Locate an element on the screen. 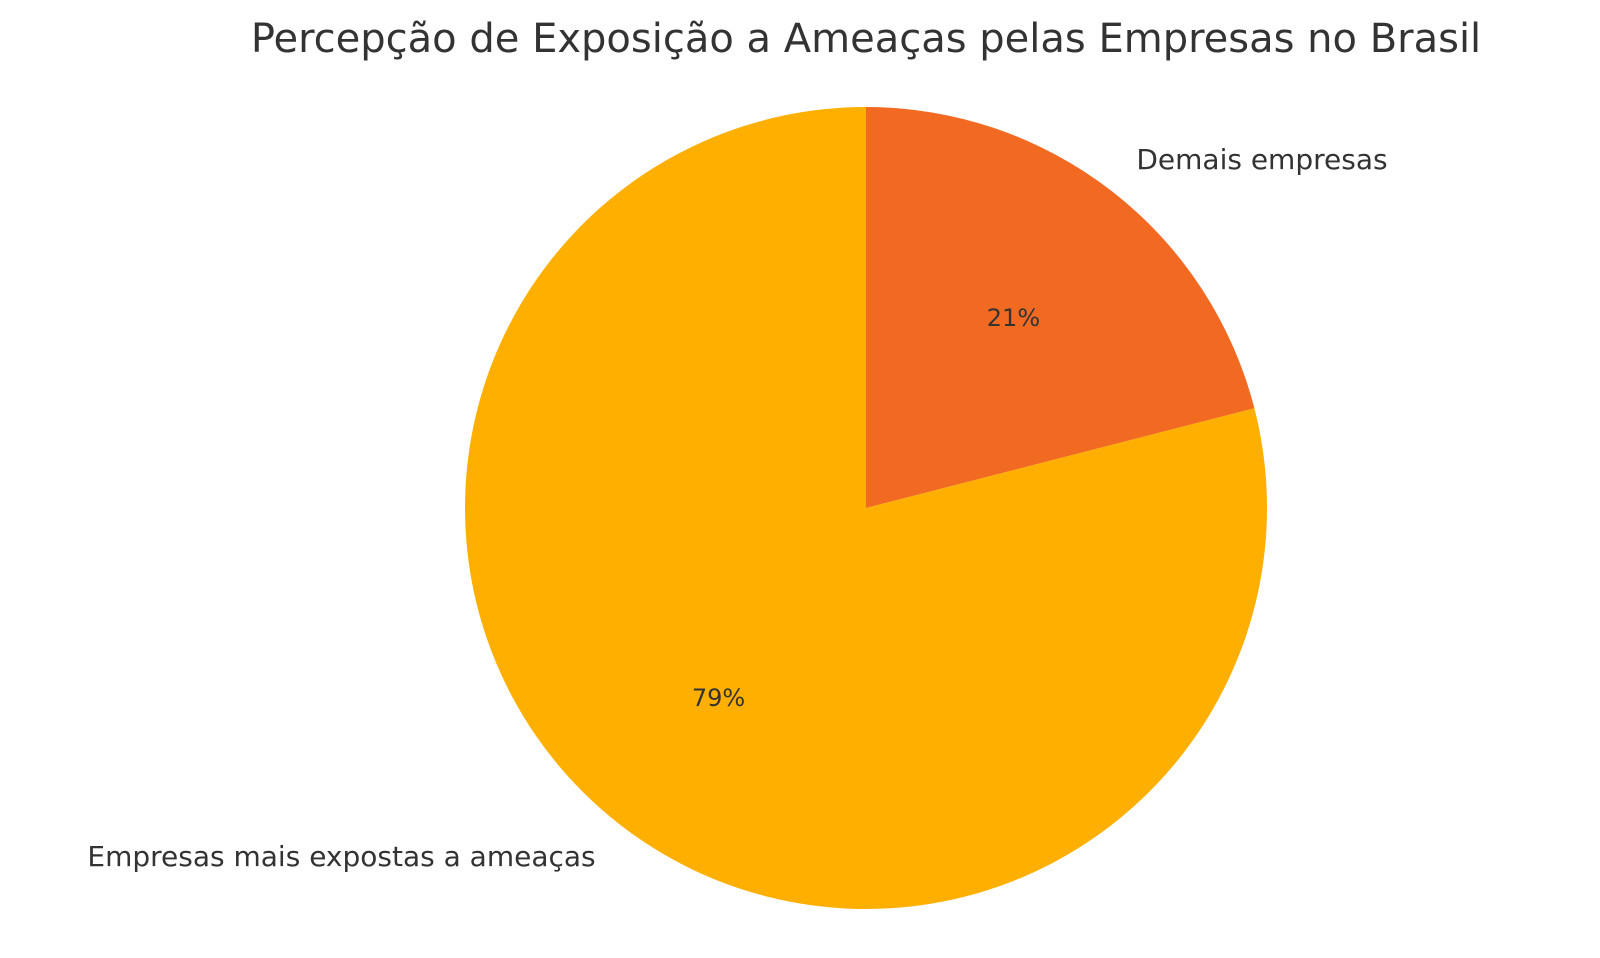 Image resolution: width=1600 pixels, height=958 pixels. pie-category-label: Empresas mais expostas a ameaças is located at coordinates (341, 856).